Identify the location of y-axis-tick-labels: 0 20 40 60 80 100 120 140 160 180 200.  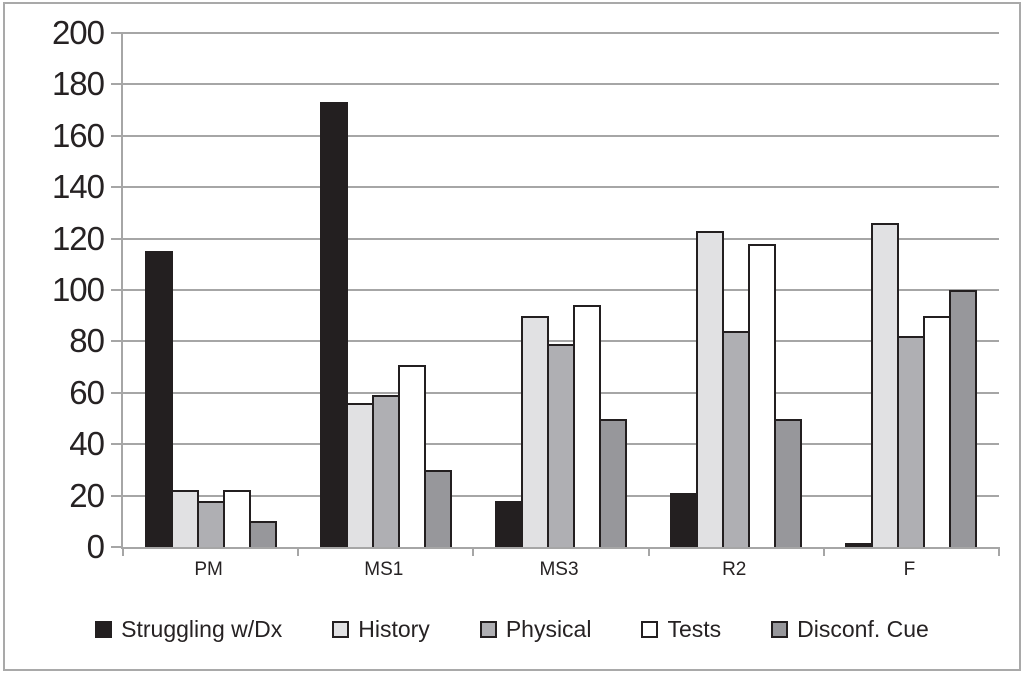
(52, 289).